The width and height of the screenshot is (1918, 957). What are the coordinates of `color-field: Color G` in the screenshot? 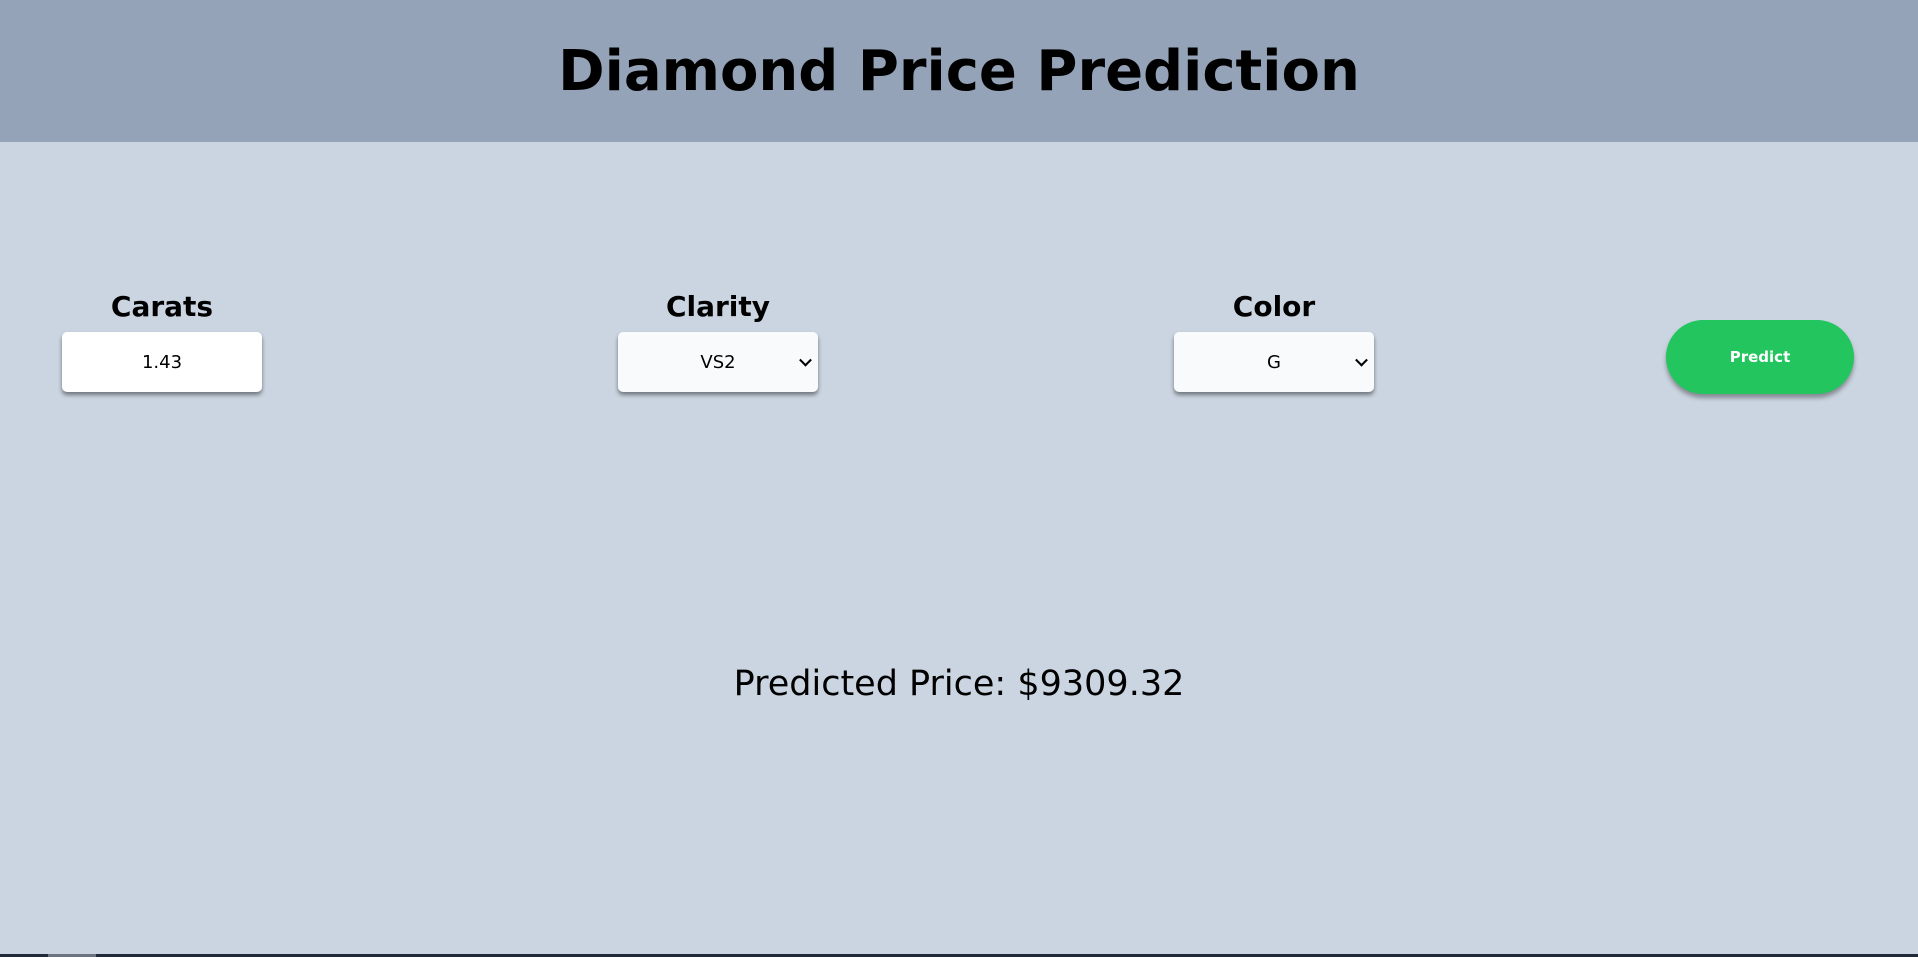 It's located at (1274, 341).